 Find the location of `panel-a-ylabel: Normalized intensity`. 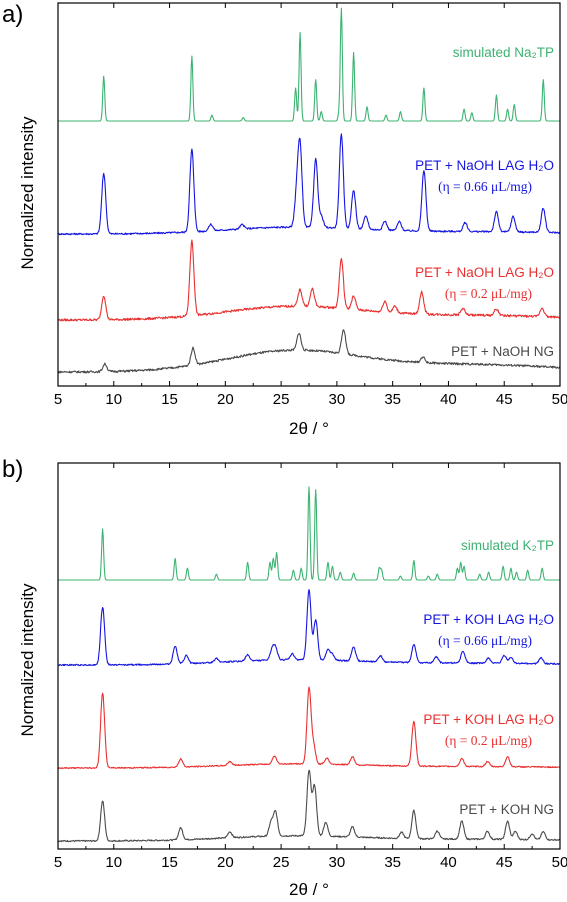

panel-a-ylabel: Normalized intensity is located at coordinates (27, 193).